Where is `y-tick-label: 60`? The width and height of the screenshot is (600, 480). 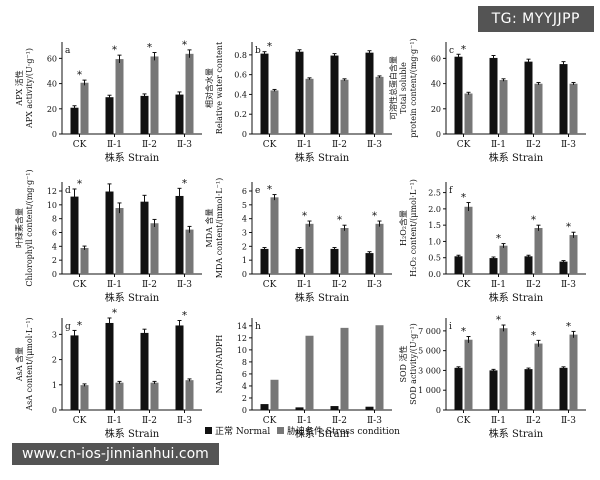 y-tick-label: 60 is located at coordinates (52, 58).